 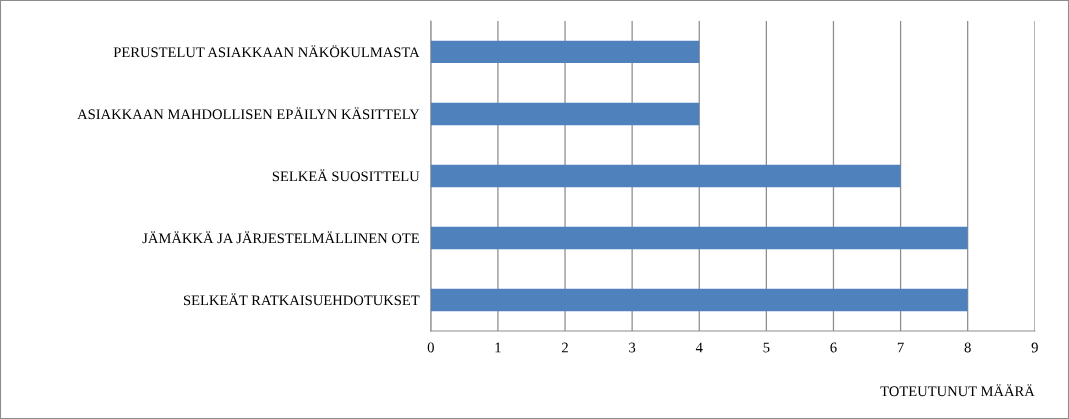 What do you see at coordinates (766, 347) in the screenshot?
I see `x-tick-label: 5` at bounding box center [766, 347].